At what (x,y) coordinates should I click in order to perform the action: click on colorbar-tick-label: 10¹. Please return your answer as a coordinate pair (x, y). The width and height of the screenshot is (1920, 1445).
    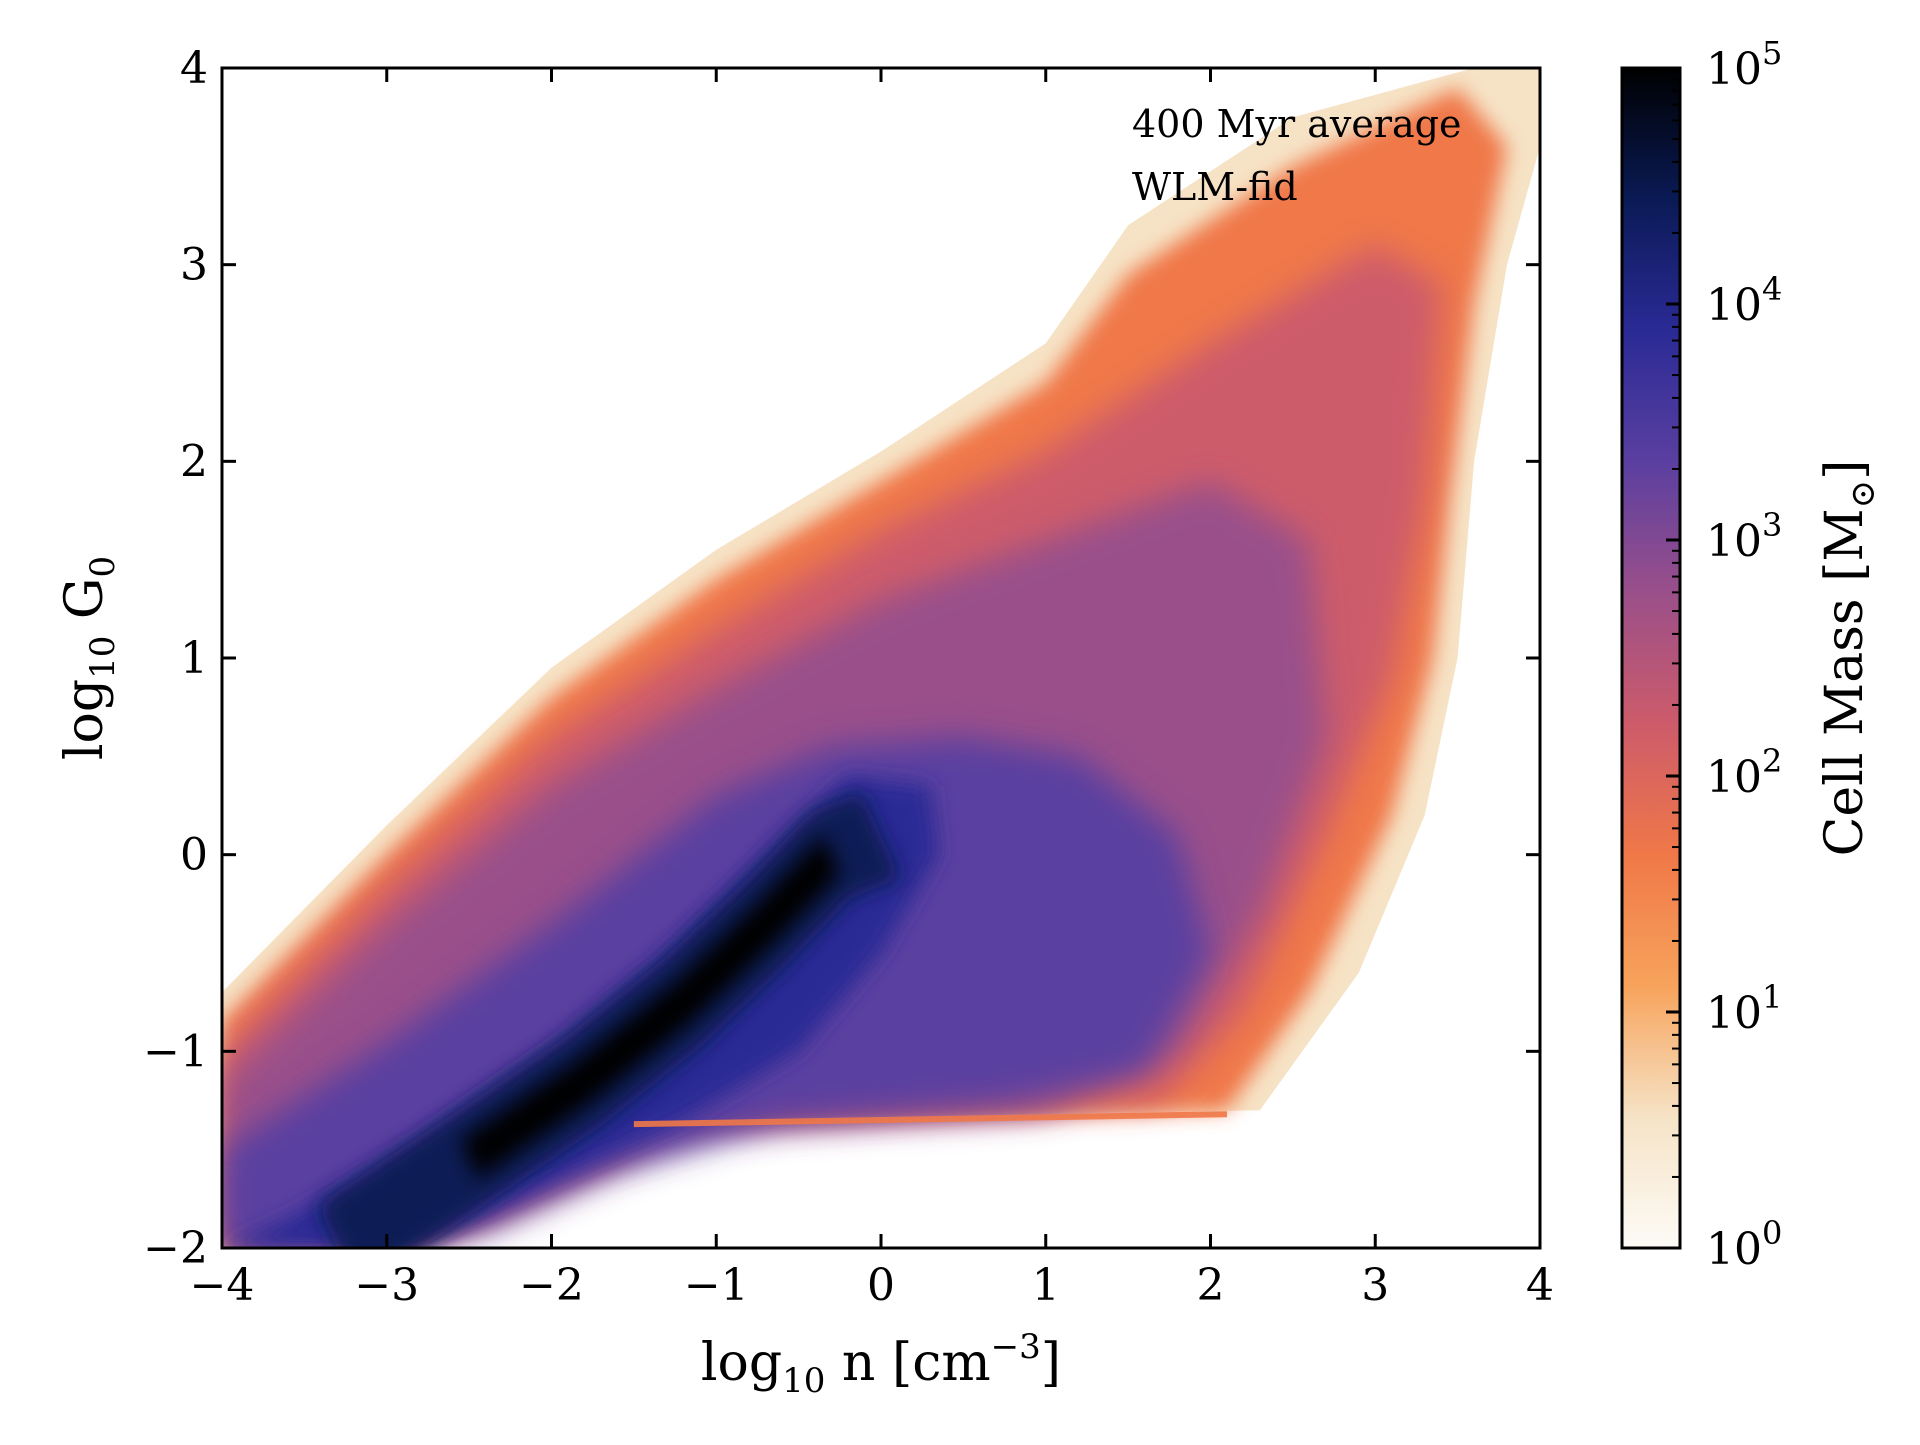
    Looking at the image, I should click on (1744, 1008).